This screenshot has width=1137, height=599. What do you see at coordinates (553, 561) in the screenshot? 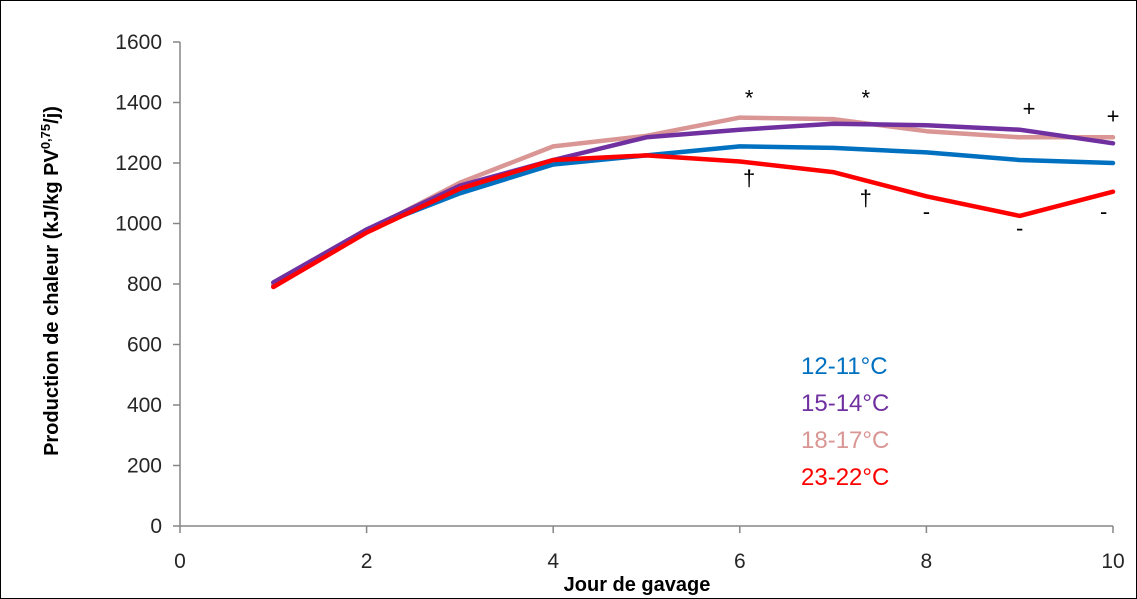
I see `x-tick-label: 4` at bounding box center [553, 561].